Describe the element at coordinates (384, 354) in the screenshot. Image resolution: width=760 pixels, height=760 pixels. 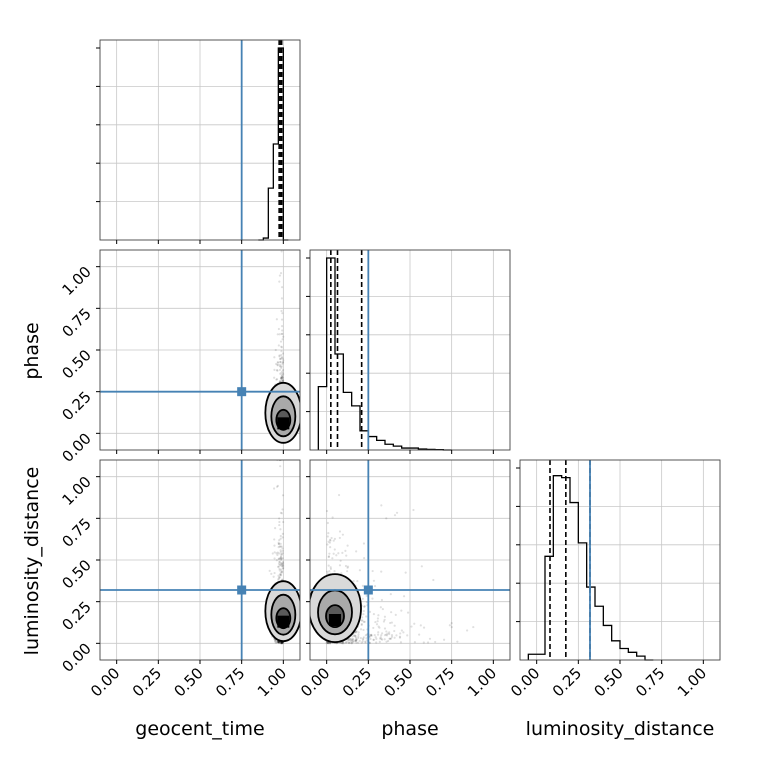
I see `histogram-phase` at that location.